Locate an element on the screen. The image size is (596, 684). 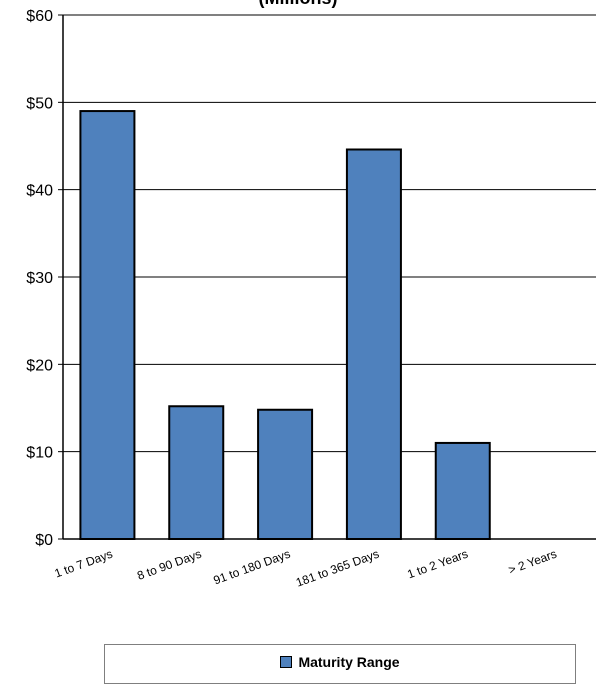
legend: Maturity Range is located at coordinates (340, 664).